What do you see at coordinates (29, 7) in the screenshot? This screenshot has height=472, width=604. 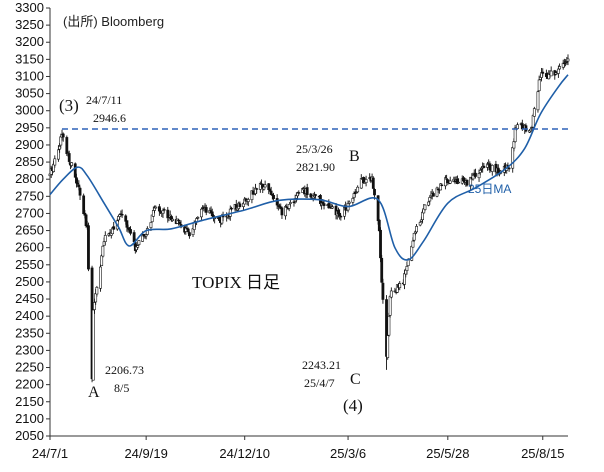 I see `y-tick-label: 3300` at bounding box center [29, 7].